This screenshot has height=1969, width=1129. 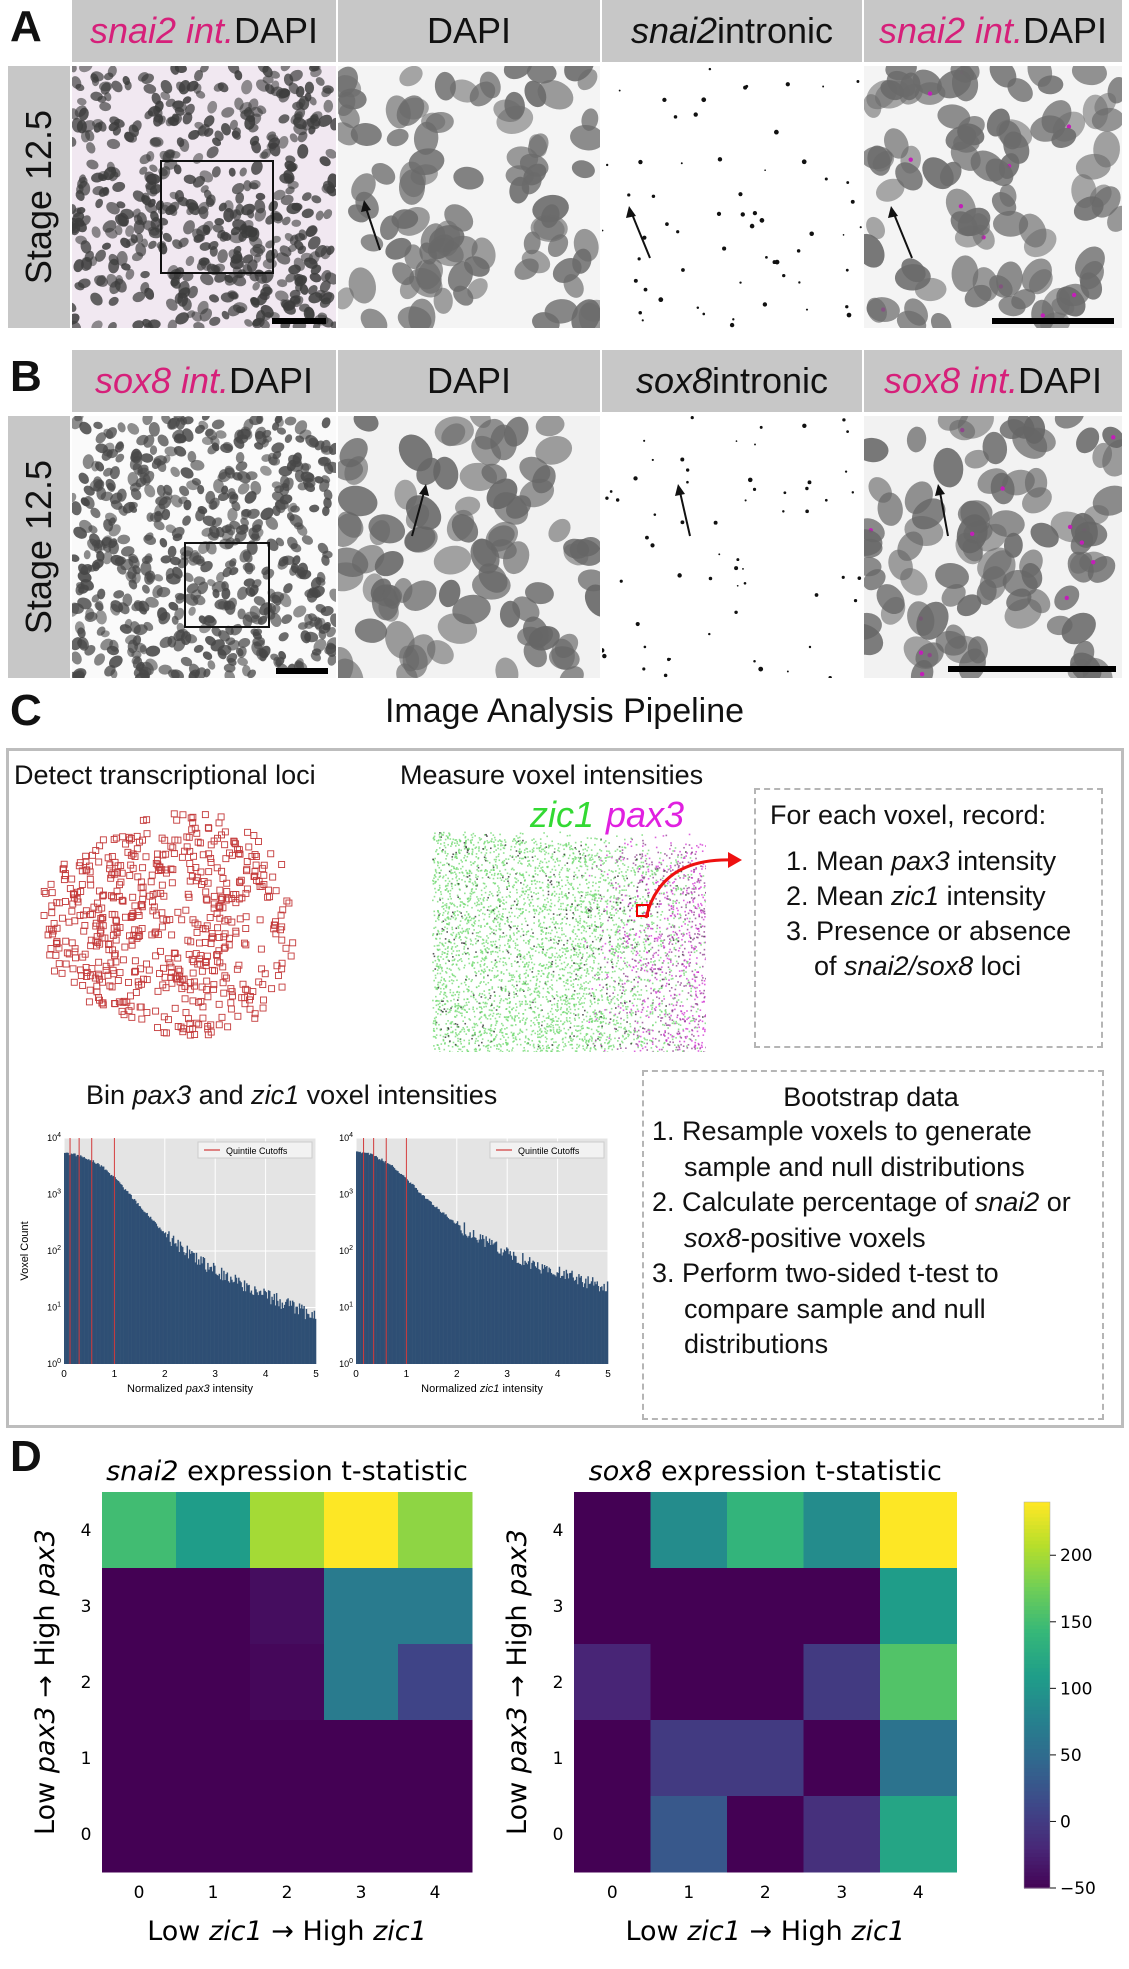 I want to click on heatmap-y-tick: 3, so click(x=86, y=1607).